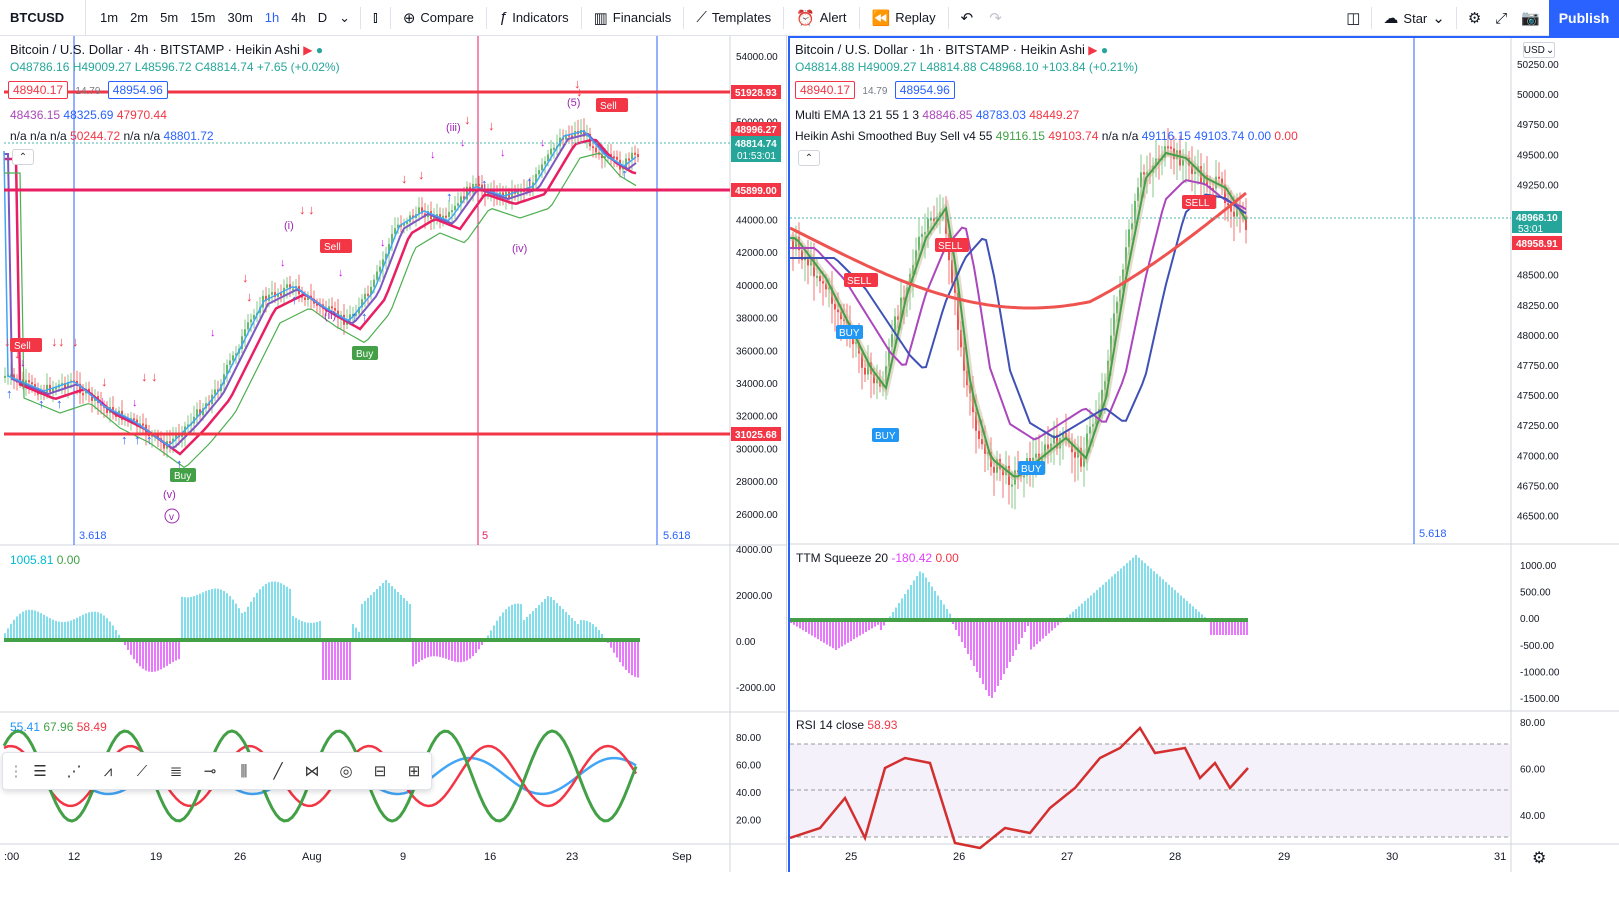 This screenshot has width=1619, height=899. What do you see at coordinates (1501, 18) in the screenshot?
I see `fullscreen-button: ⤢` at bounding box center [1501, 18].